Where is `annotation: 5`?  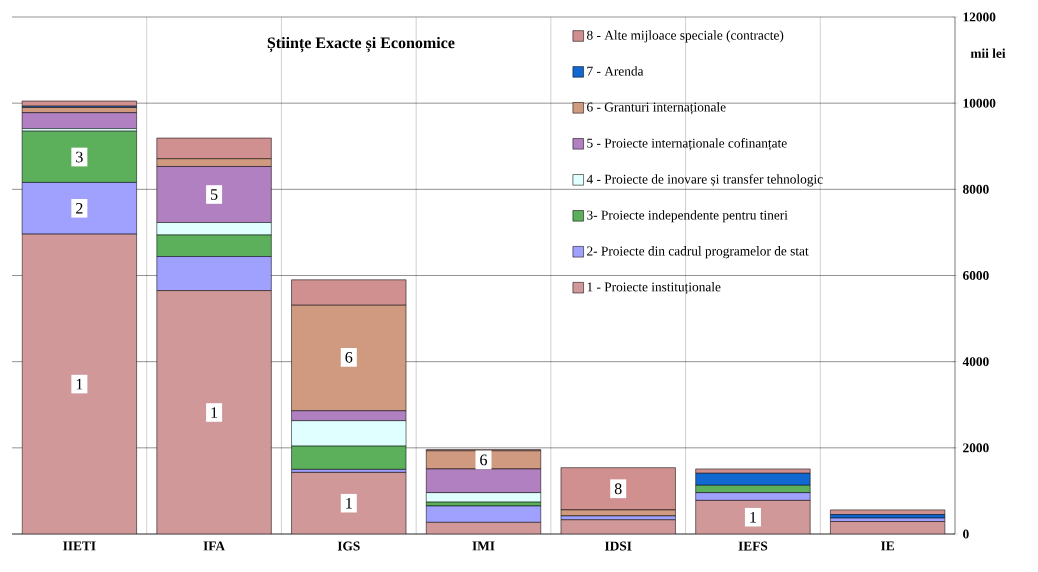
annotation: 5 is located at coordinates (214, 194).